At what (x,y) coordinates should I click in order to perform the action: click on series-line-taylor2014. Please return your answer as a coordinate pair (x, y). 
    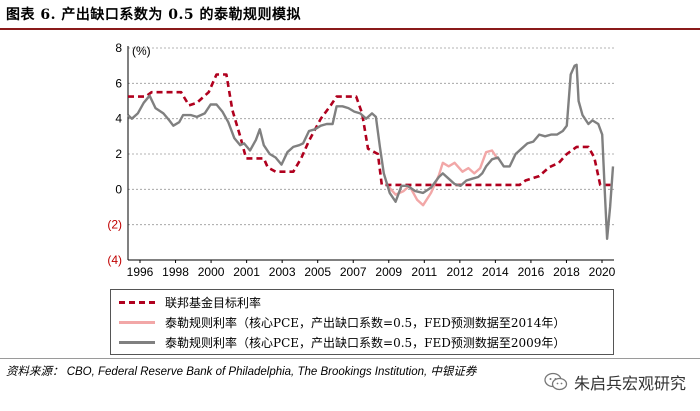
    Looking at the image, I should click on (442, 178).